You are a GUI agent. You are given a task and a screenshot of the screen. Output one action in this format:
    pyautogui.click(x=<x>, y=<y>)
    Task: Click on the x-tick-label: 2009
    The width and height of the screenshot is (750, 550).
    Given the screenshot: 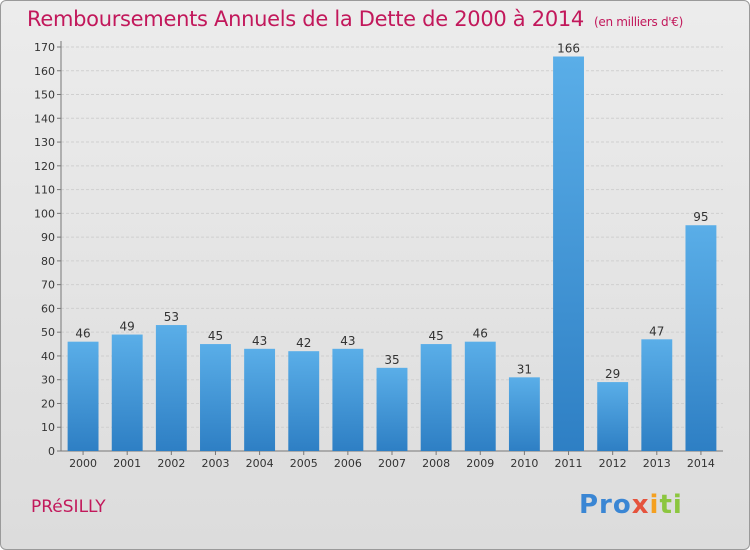 What is the action you would take?
    pyautogui.click(x=480, y=463)
    